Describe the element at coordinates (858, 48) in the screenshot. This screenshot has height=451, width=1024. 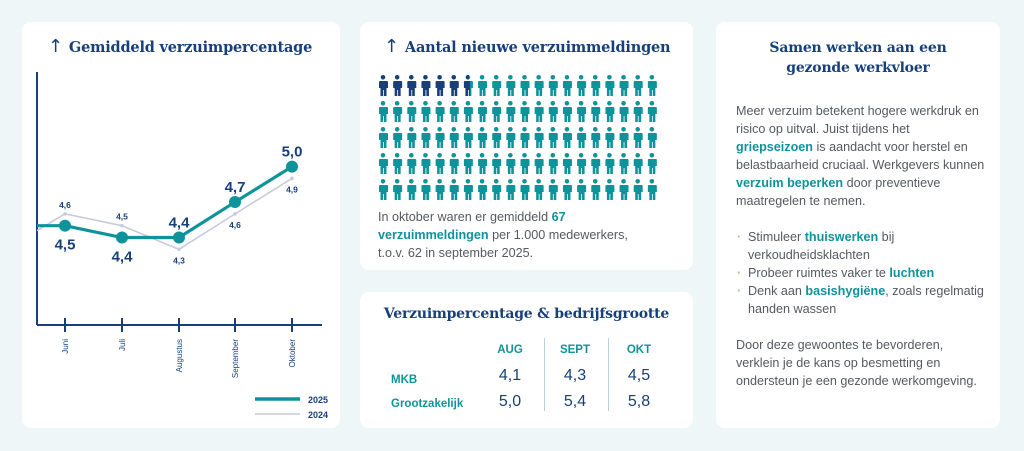
I see `info-title-line: Samen werken aan een` at that location.